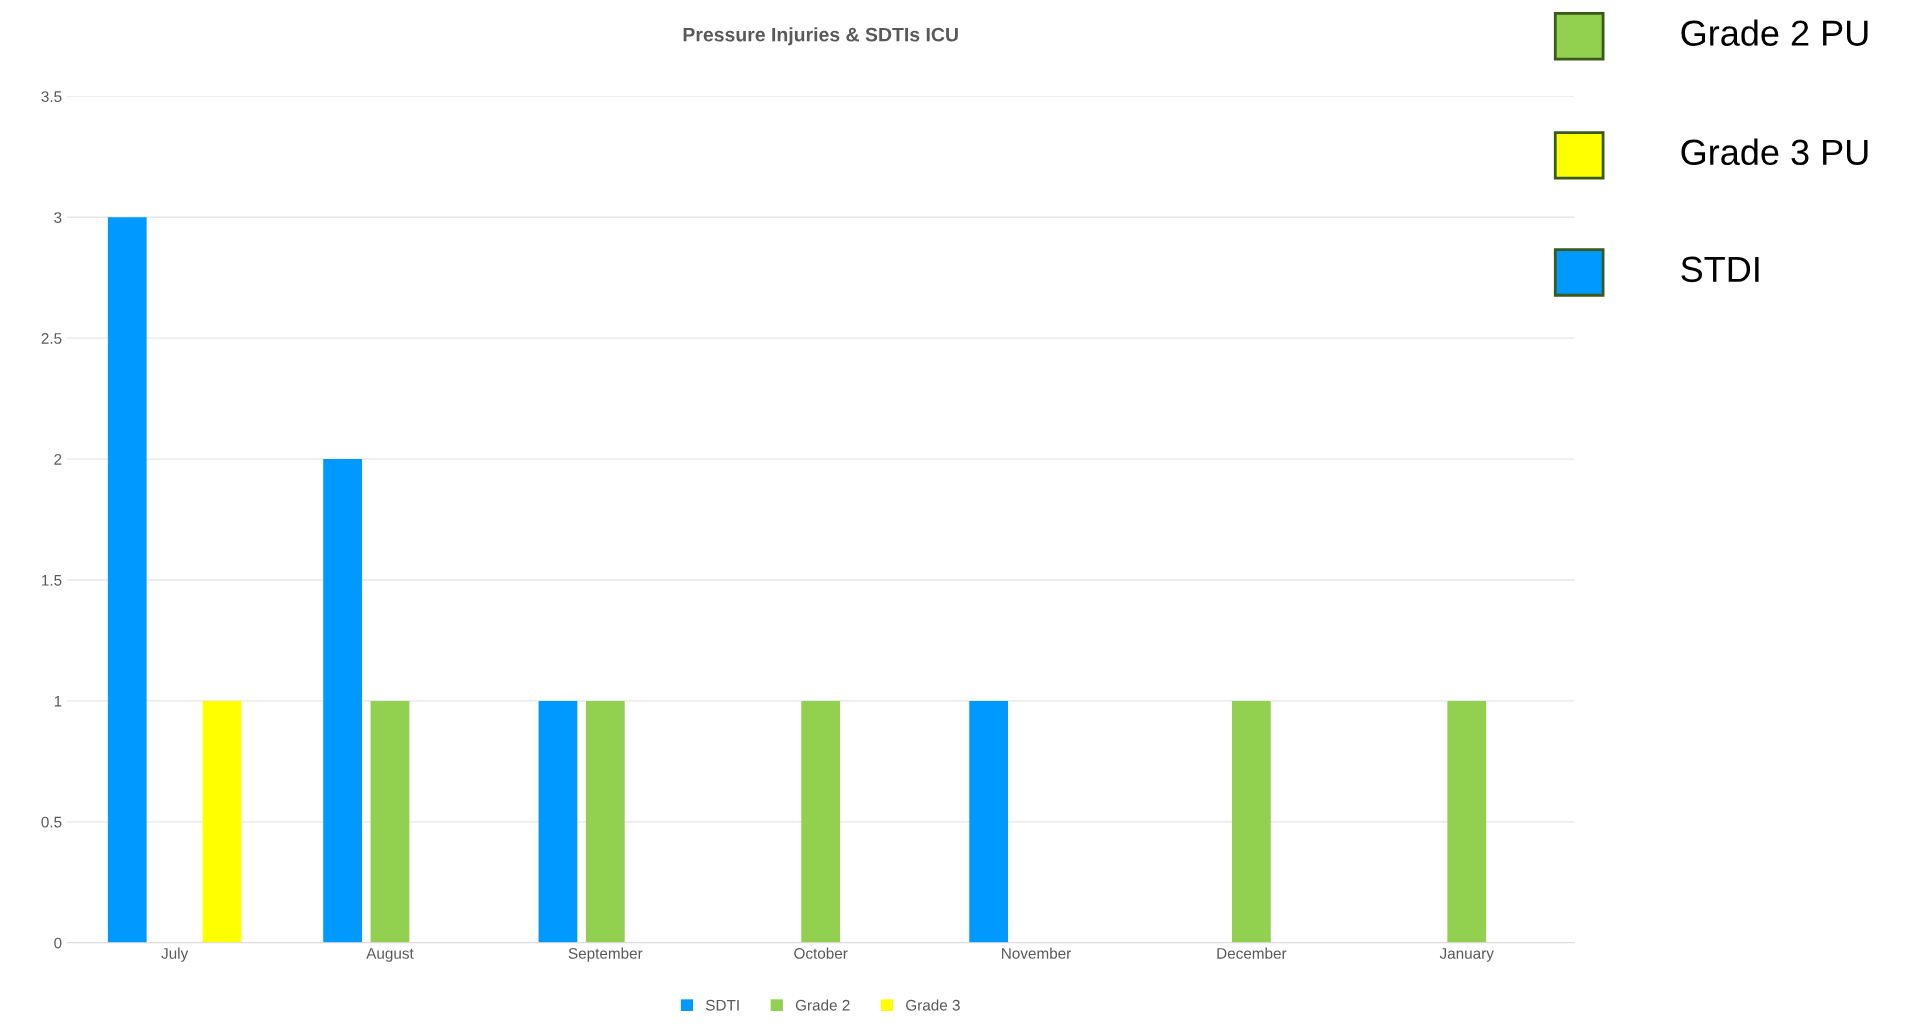 The height and width of the screenshot is (1036, 1913). Describe the element at coordinates (820, 36) in the screenshot. I see `chart-title: Pressure Injuries & SDTIs ICU` at that location.